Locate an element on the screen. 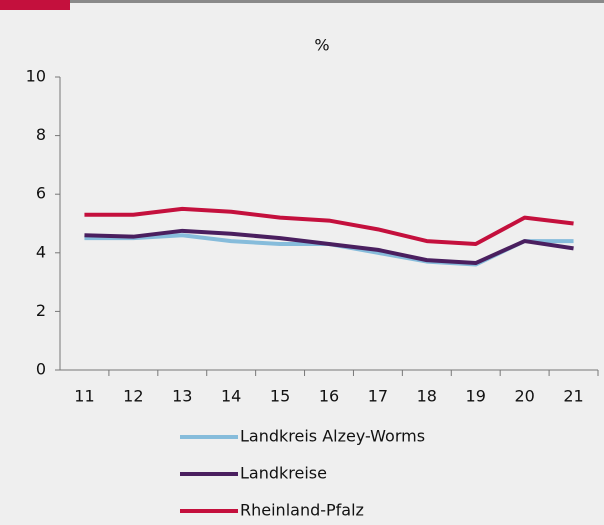 This screenshot has width=604, height=525. top-rule is located at coordinates (302, 1).